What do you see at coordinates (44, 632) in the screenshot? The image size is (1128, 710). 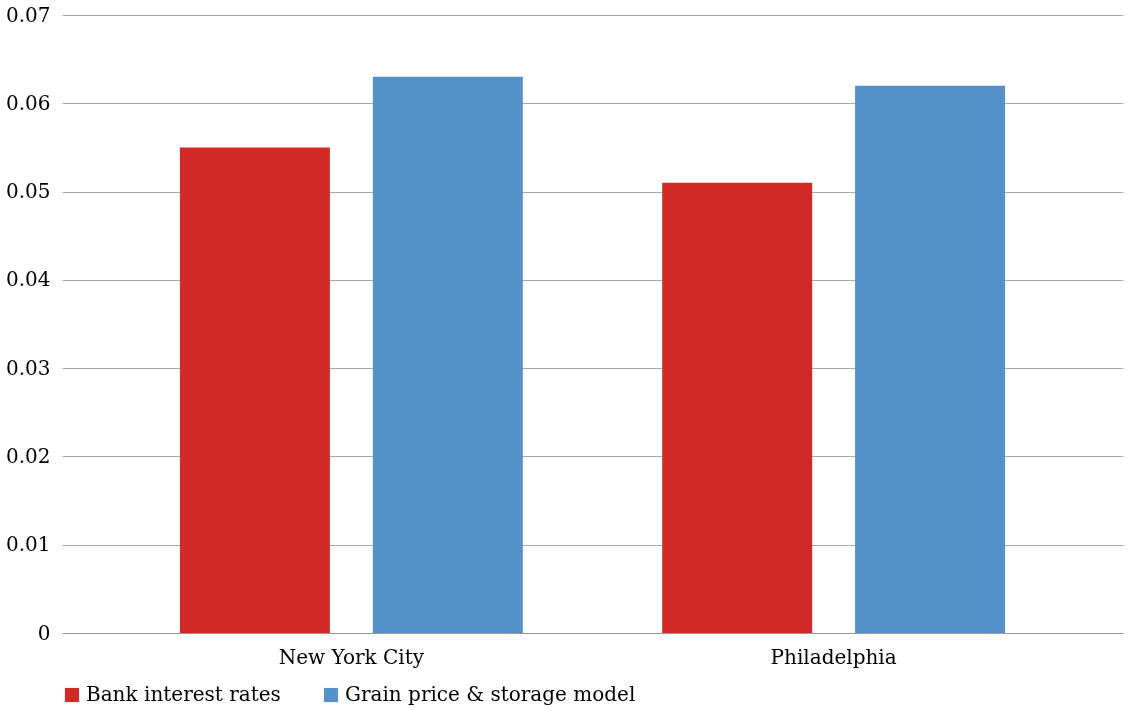 I see `y-tick-label: 0` at bounding box center [44, 632].